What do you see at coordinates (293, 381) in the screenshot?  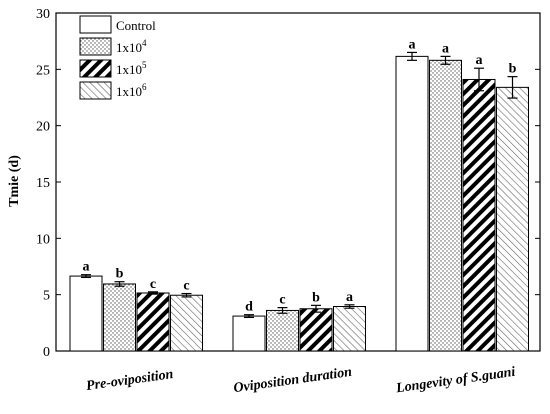 I see `category-label: Oviposition duration` at bounding box center [293, 381].